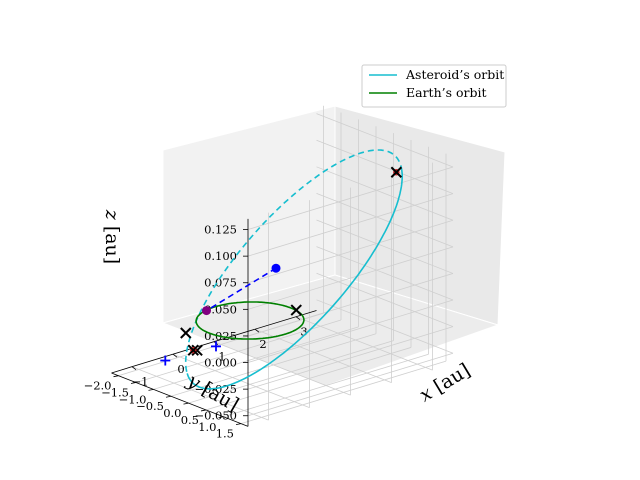 The height and width of the screenshot is (480, 640). What do you see at coordinates (165, 360) in the screenshot?
I see `plus-marker-b` at bounding box center [165, 360].